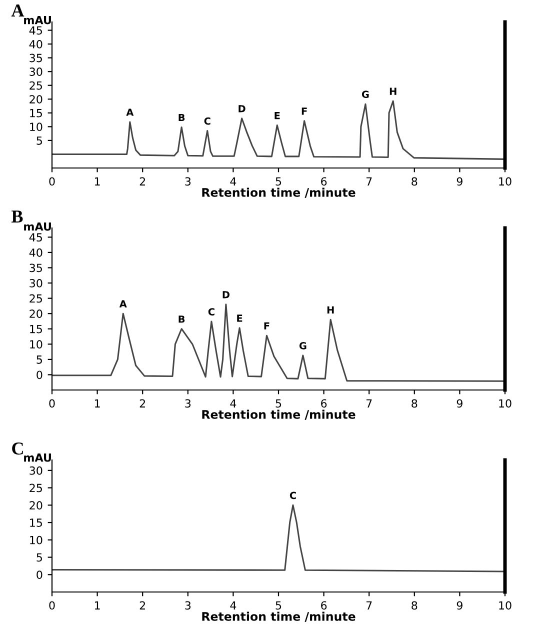 The width and height of the screenshot is (534, 629). What do you see at coordinates (17, 216) in the screenshot?
I see `chart-title: B` at bounding box center [17, 216].